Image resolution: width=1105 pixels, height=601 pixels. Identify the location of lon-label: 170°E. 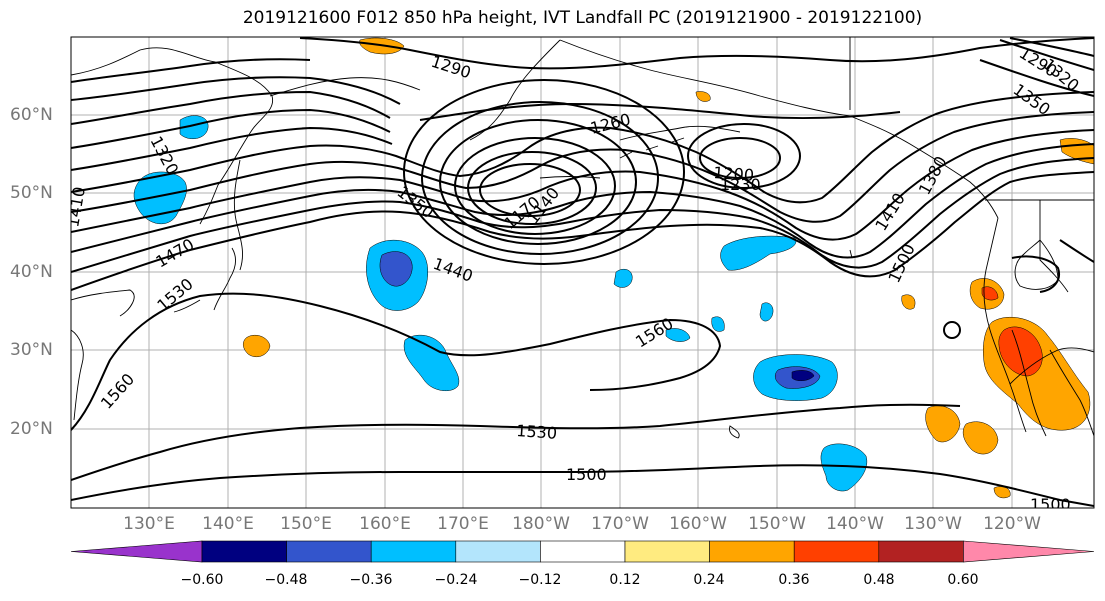
(463, 524).